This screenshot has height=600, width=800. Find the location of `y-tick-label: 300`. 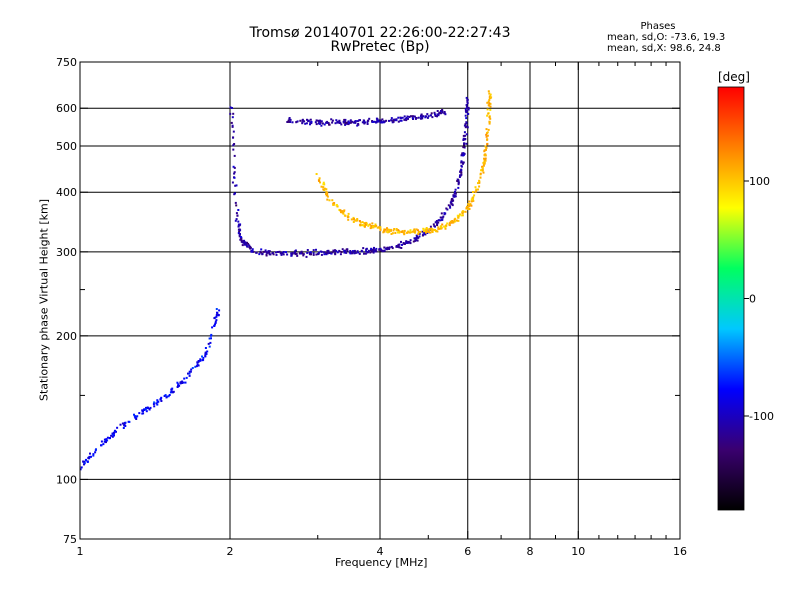

y-tick-label: 300 is located at coordinates (66, 252).